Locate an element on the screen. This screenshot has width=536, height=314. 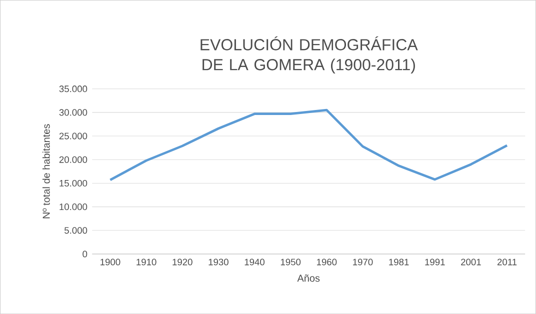
x-tick-label: 1991 is located at coordinates (435, 262).